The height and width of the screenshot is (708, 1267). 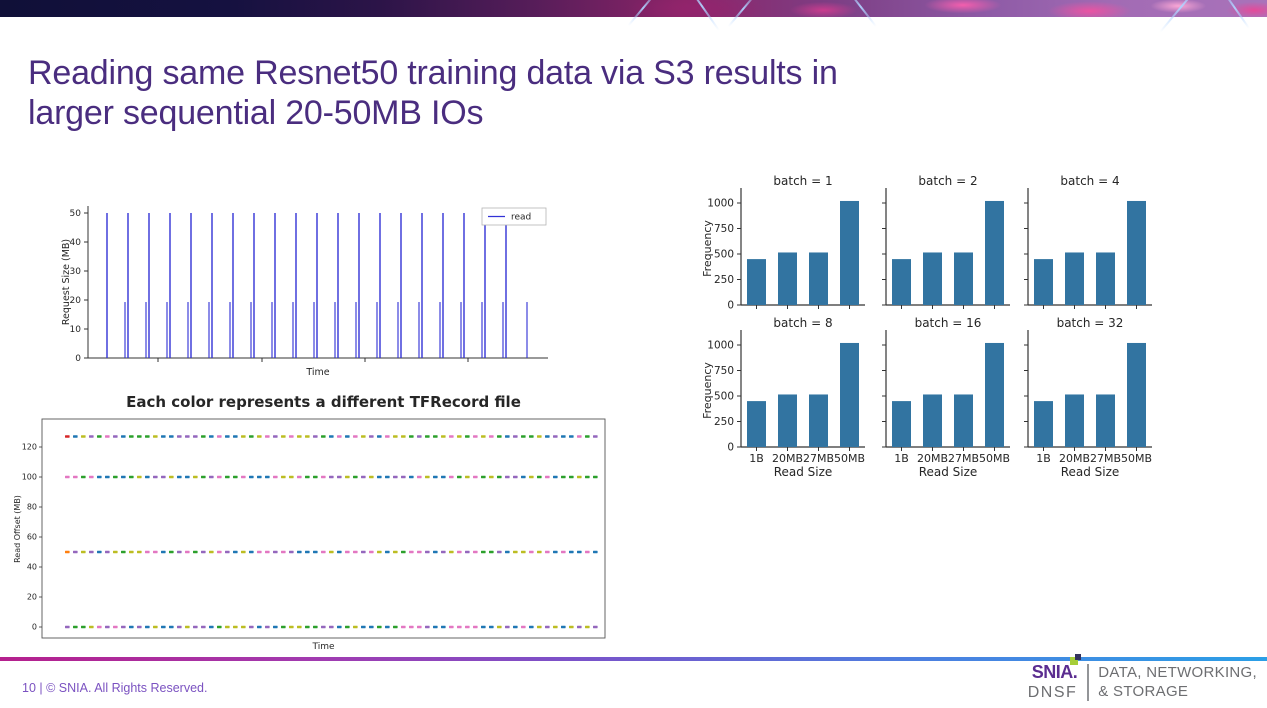 I want to click on svg-text: 20, so click(x=32, y=597).